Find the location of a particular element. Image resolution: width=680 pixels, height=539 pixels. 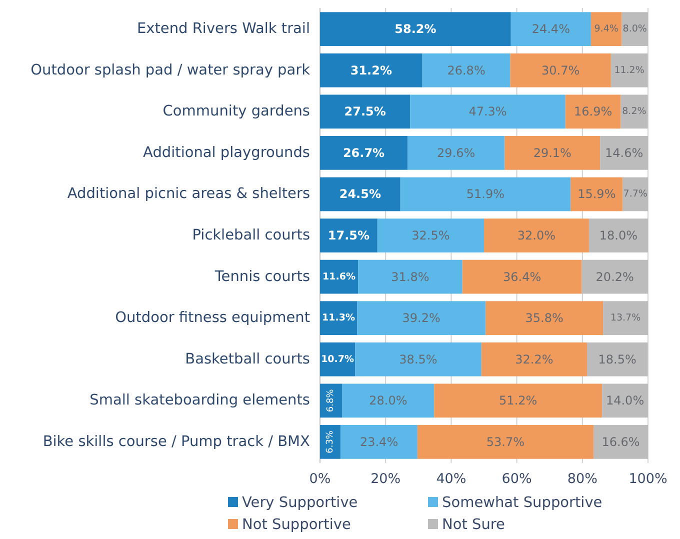

data-label: 27.5% is located at coordinates (365, 111).